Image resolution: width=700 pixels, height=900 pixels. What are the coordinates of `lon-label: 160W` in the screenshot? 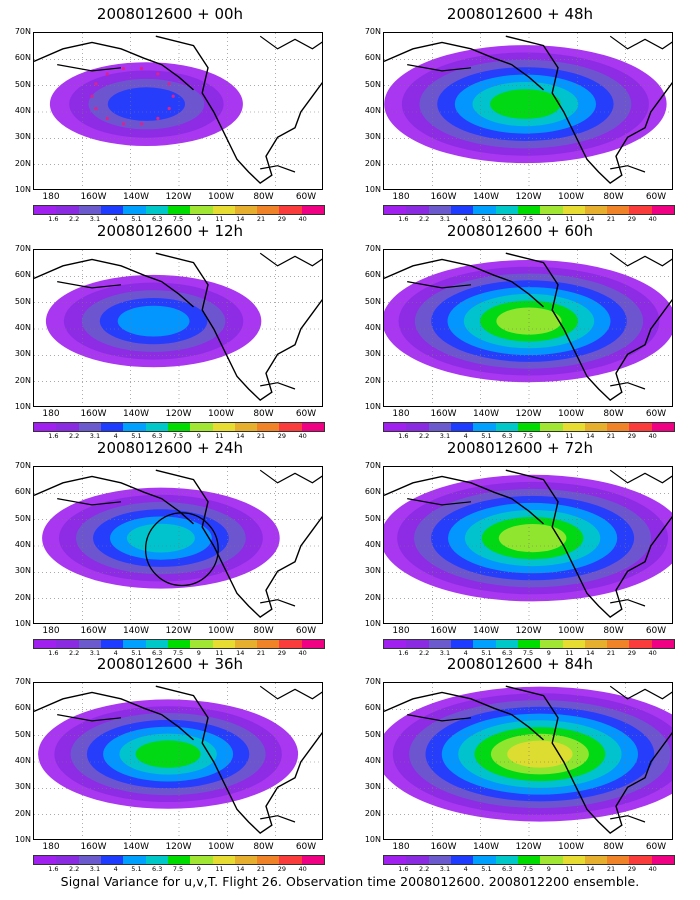 It's located at (443, 847).